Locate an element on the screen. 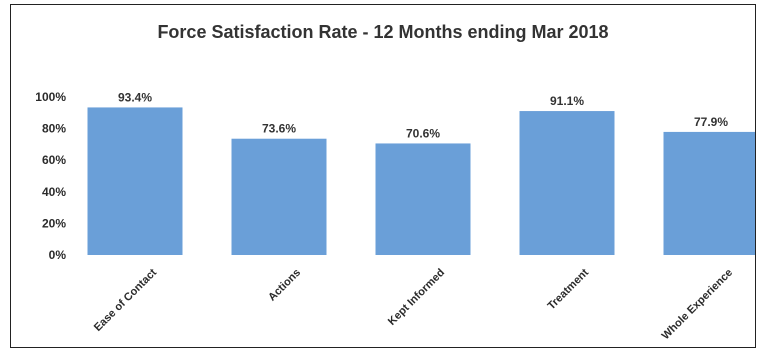  x-tick-label: Treatment is located at coordinates (568, 289).